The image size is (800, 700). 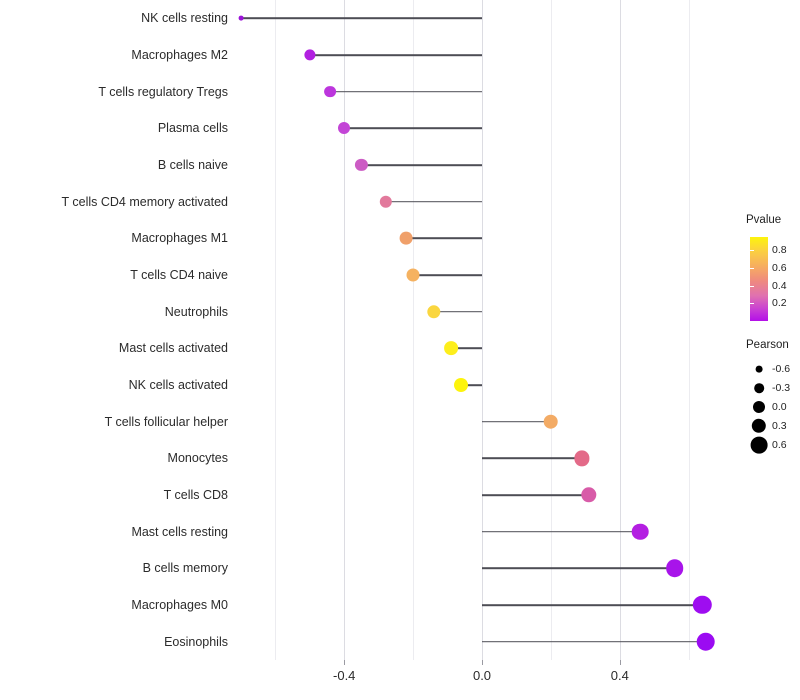 I want to click on category-label: NK cells activated, so click(x=178, y=384).